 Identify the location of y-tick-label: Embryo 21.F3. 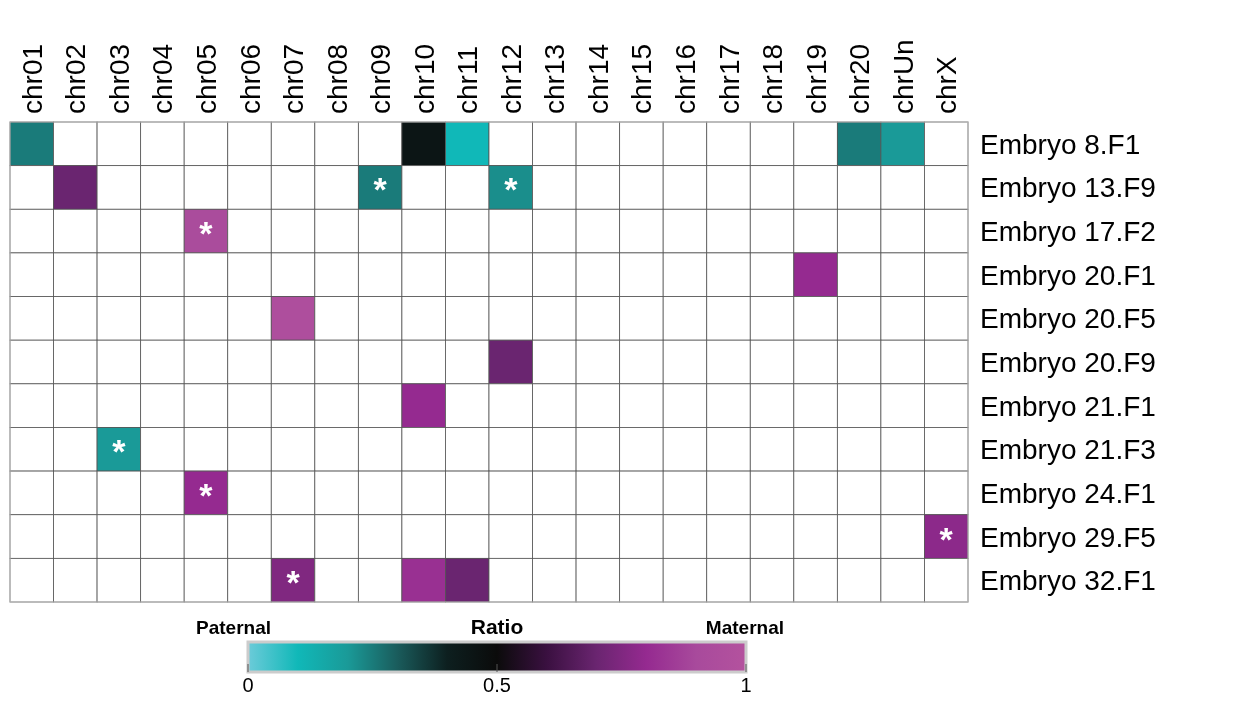
(1068, 450).